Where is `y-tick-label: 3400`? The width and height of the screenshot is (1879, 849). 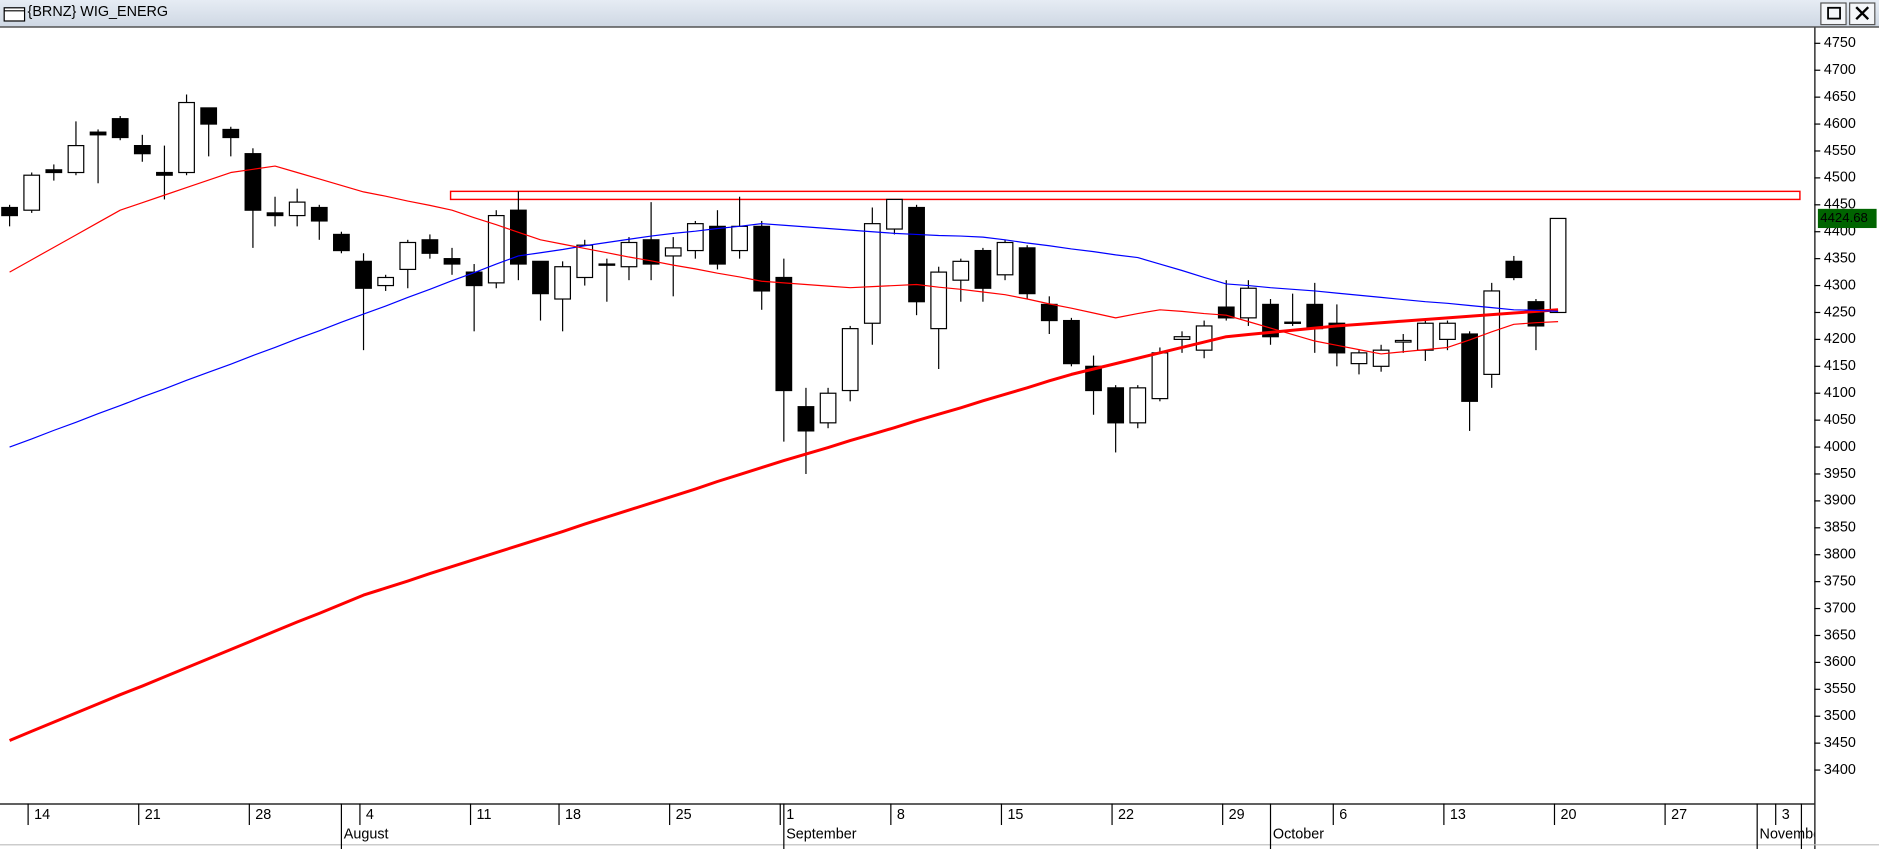
y-tick-label: 3400 is located at coordinates (1840, 770).